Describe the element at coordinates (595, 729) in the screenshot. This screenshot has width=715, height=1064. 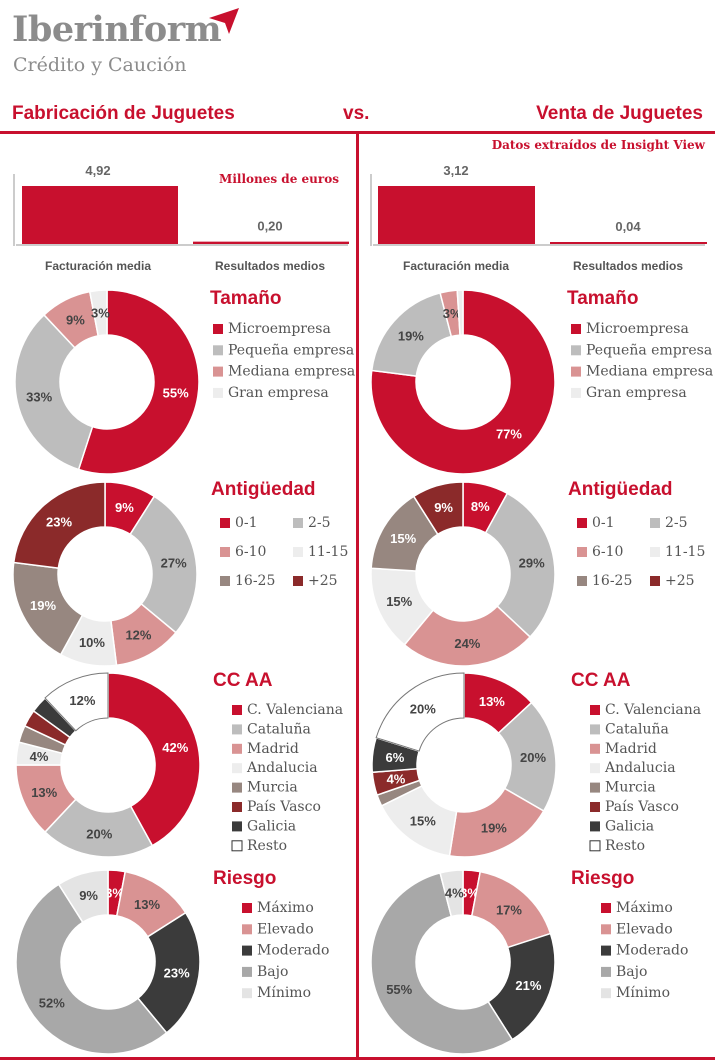
I see `right-cc-aa-legend-swatch-cataluna` at that location.